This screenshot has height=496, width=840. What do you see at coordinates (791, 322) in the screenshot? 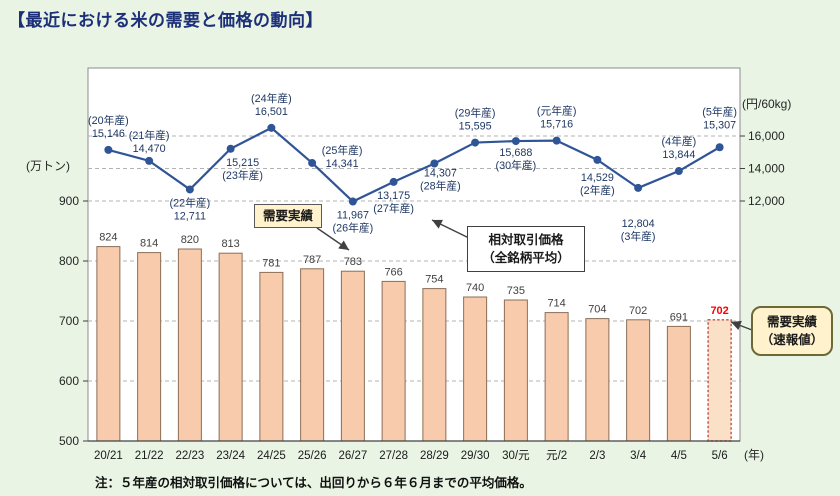
I see `preliminary-annotation-line1: 需要実績` at bounding box center [791, 322].